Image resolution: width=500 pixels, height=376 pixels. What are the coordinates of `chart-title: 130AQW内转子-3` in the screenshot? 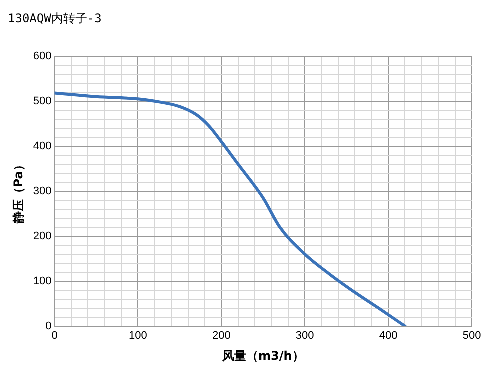 It's located at (55, 18).